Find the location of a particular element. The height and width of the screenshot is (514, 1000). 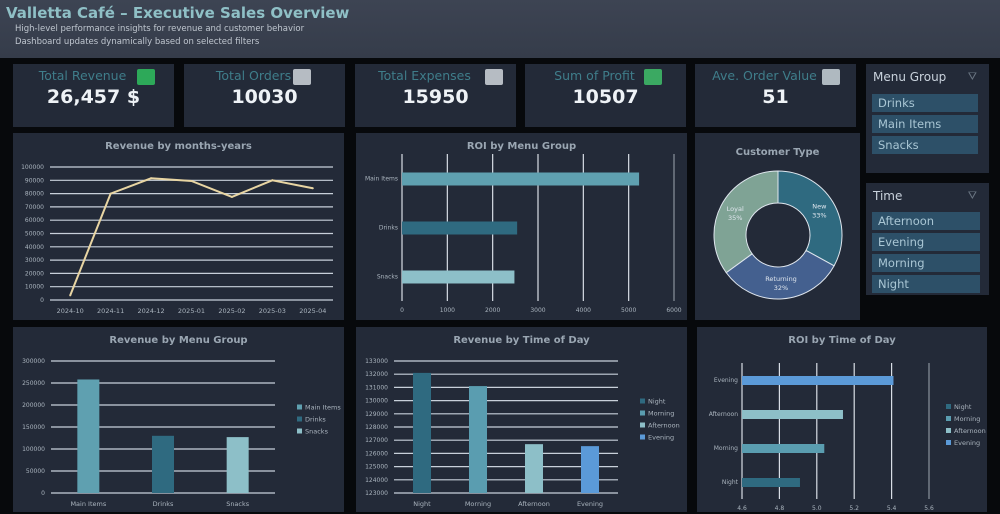

y-tick-label: 125000 is located at coordinates (376, 467).